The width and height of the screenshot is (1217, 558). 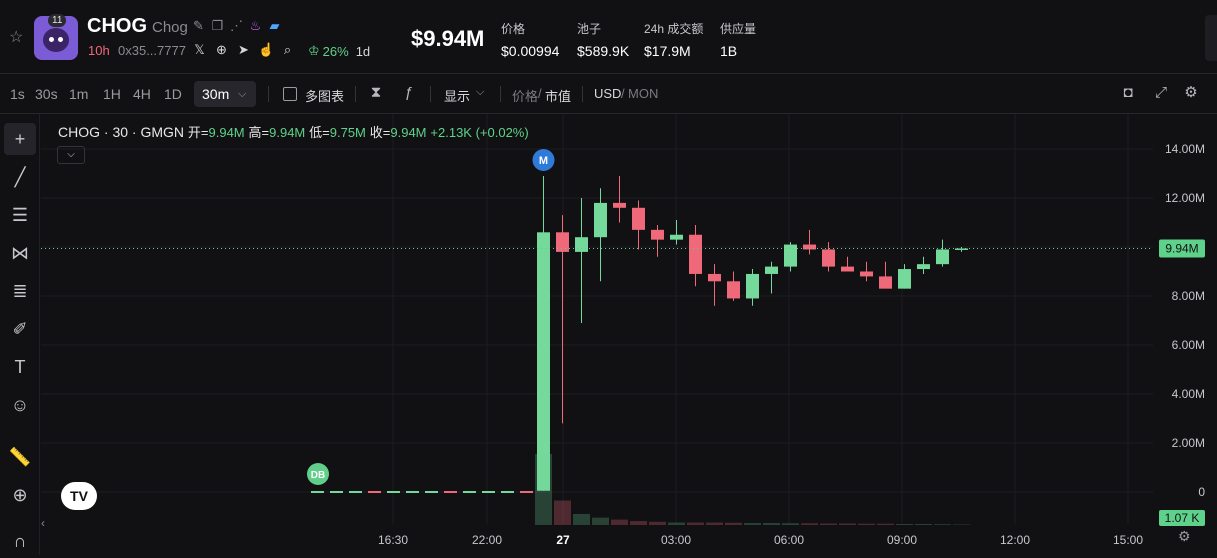 I want to click on mcap-toggle: 市值, so click(x=558, y=95).